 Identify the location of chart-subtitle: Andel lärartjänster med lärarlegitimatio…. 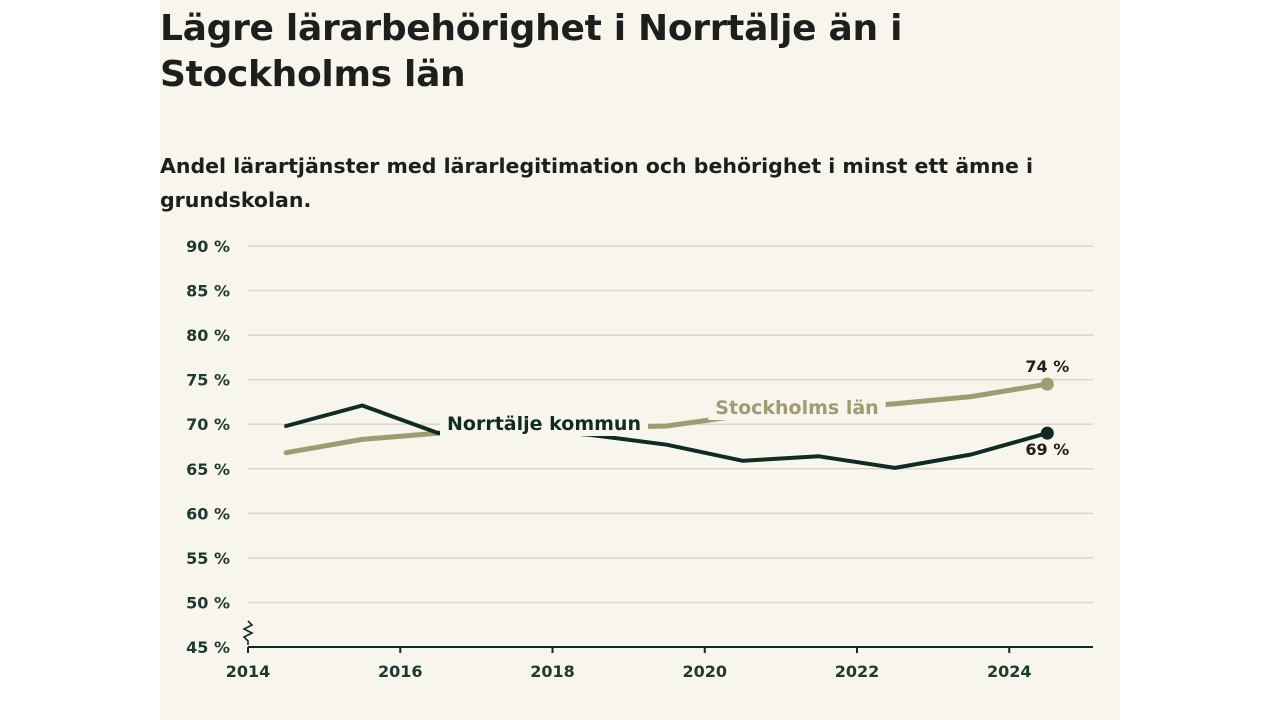
(597, 183).